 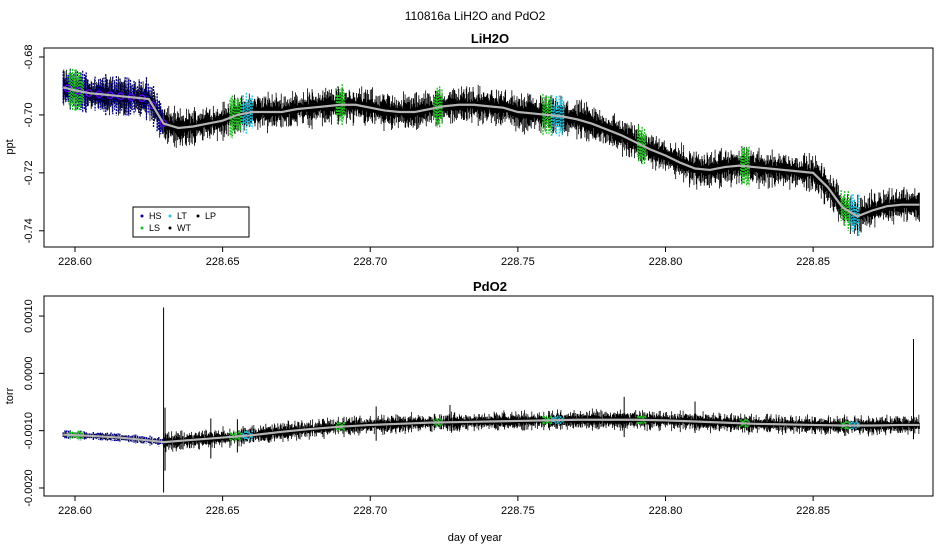 What do you see at coordinates (475, 16) in the screenshot?
I see `figure-title: 110816a LiH2O and PdO2` at bounding box center [475, 16].